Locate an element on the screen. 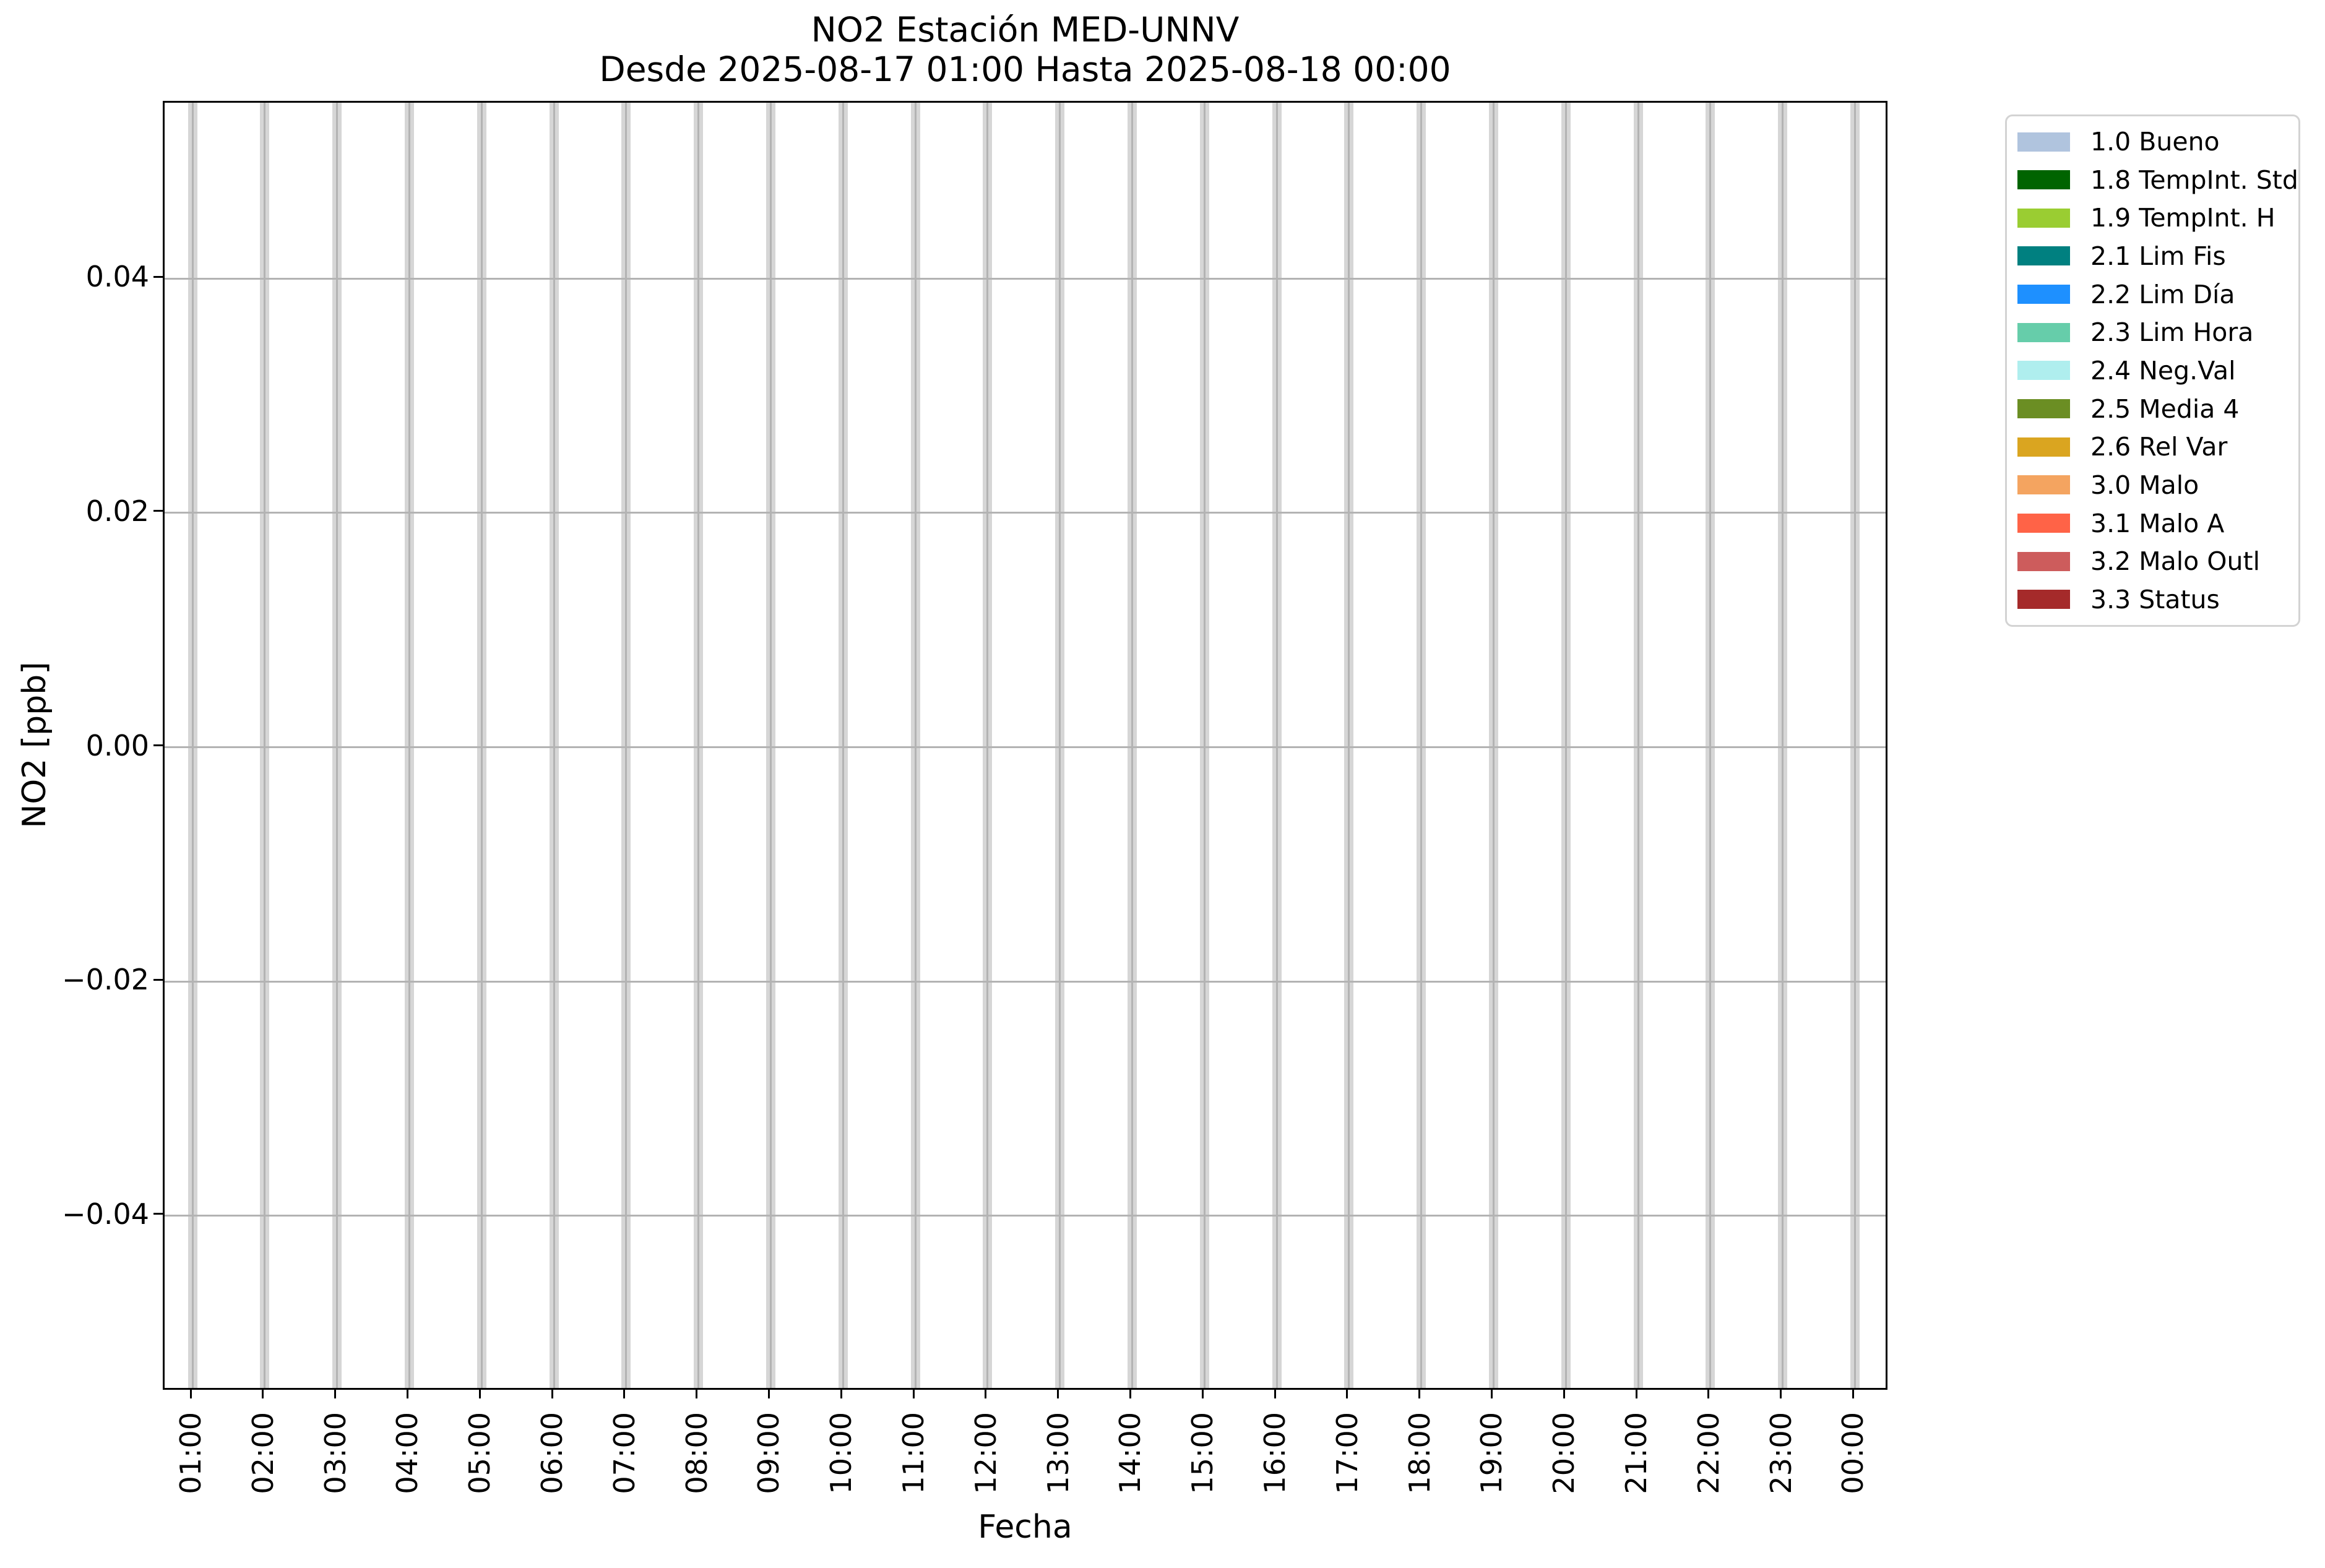 The width and height of the screenshot is (2325, 1568). legend-label: 3.1 Malo A is located at coordinates (2157, 523).